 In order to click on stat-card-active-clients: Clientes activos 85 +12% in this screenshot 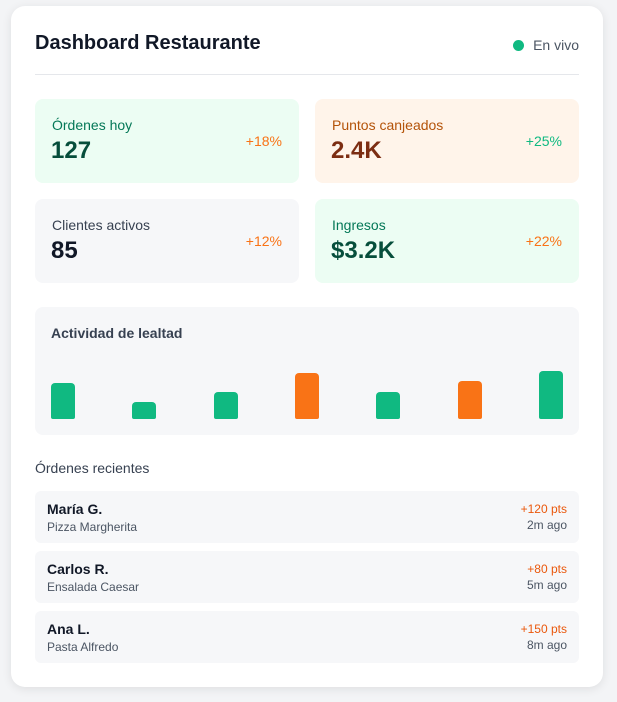, I will do `click(167, 241)`.